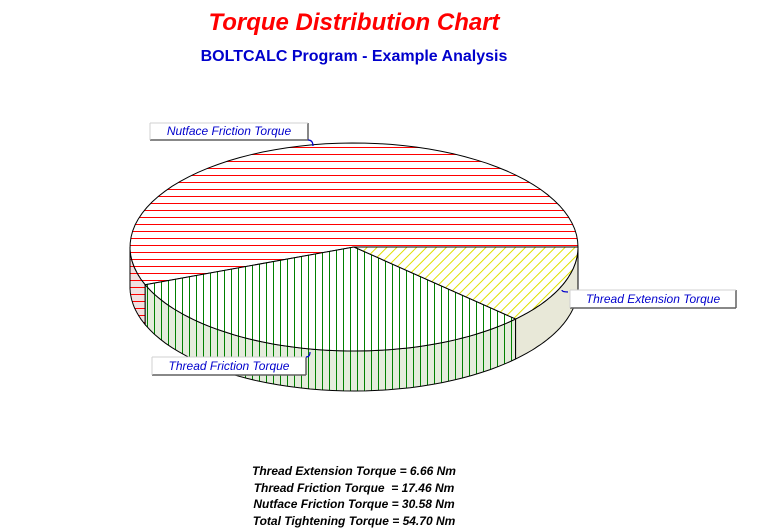  What do you see at coordinates (354, 487) in the screenshot?
I see `summary-line-thread-friction: Thread Friction Torque = 17.46 Nm` at bounding box center [354, 487].